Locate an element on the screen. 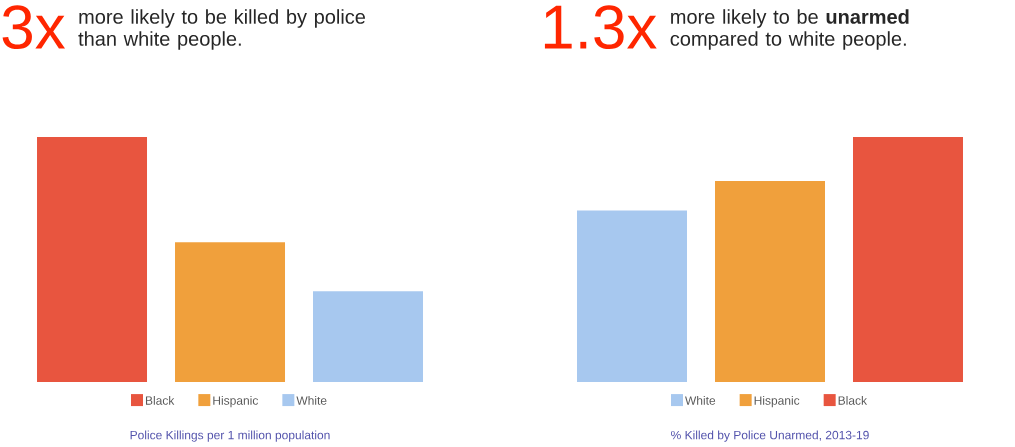  chart-title: 1.3x is located at coordinates (600, 27).